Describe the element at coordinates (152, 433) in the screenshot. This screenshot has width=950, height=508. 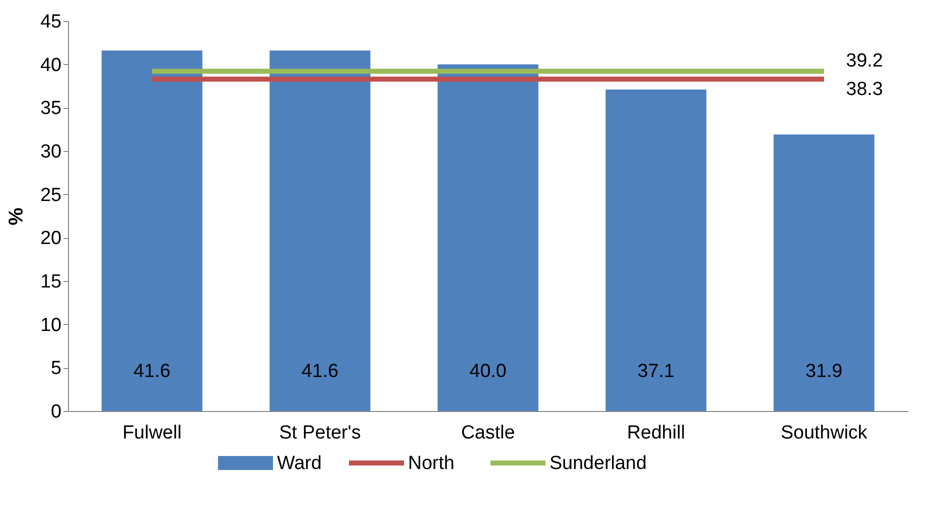
I see `x-tick-label: Fulwell` at that location.